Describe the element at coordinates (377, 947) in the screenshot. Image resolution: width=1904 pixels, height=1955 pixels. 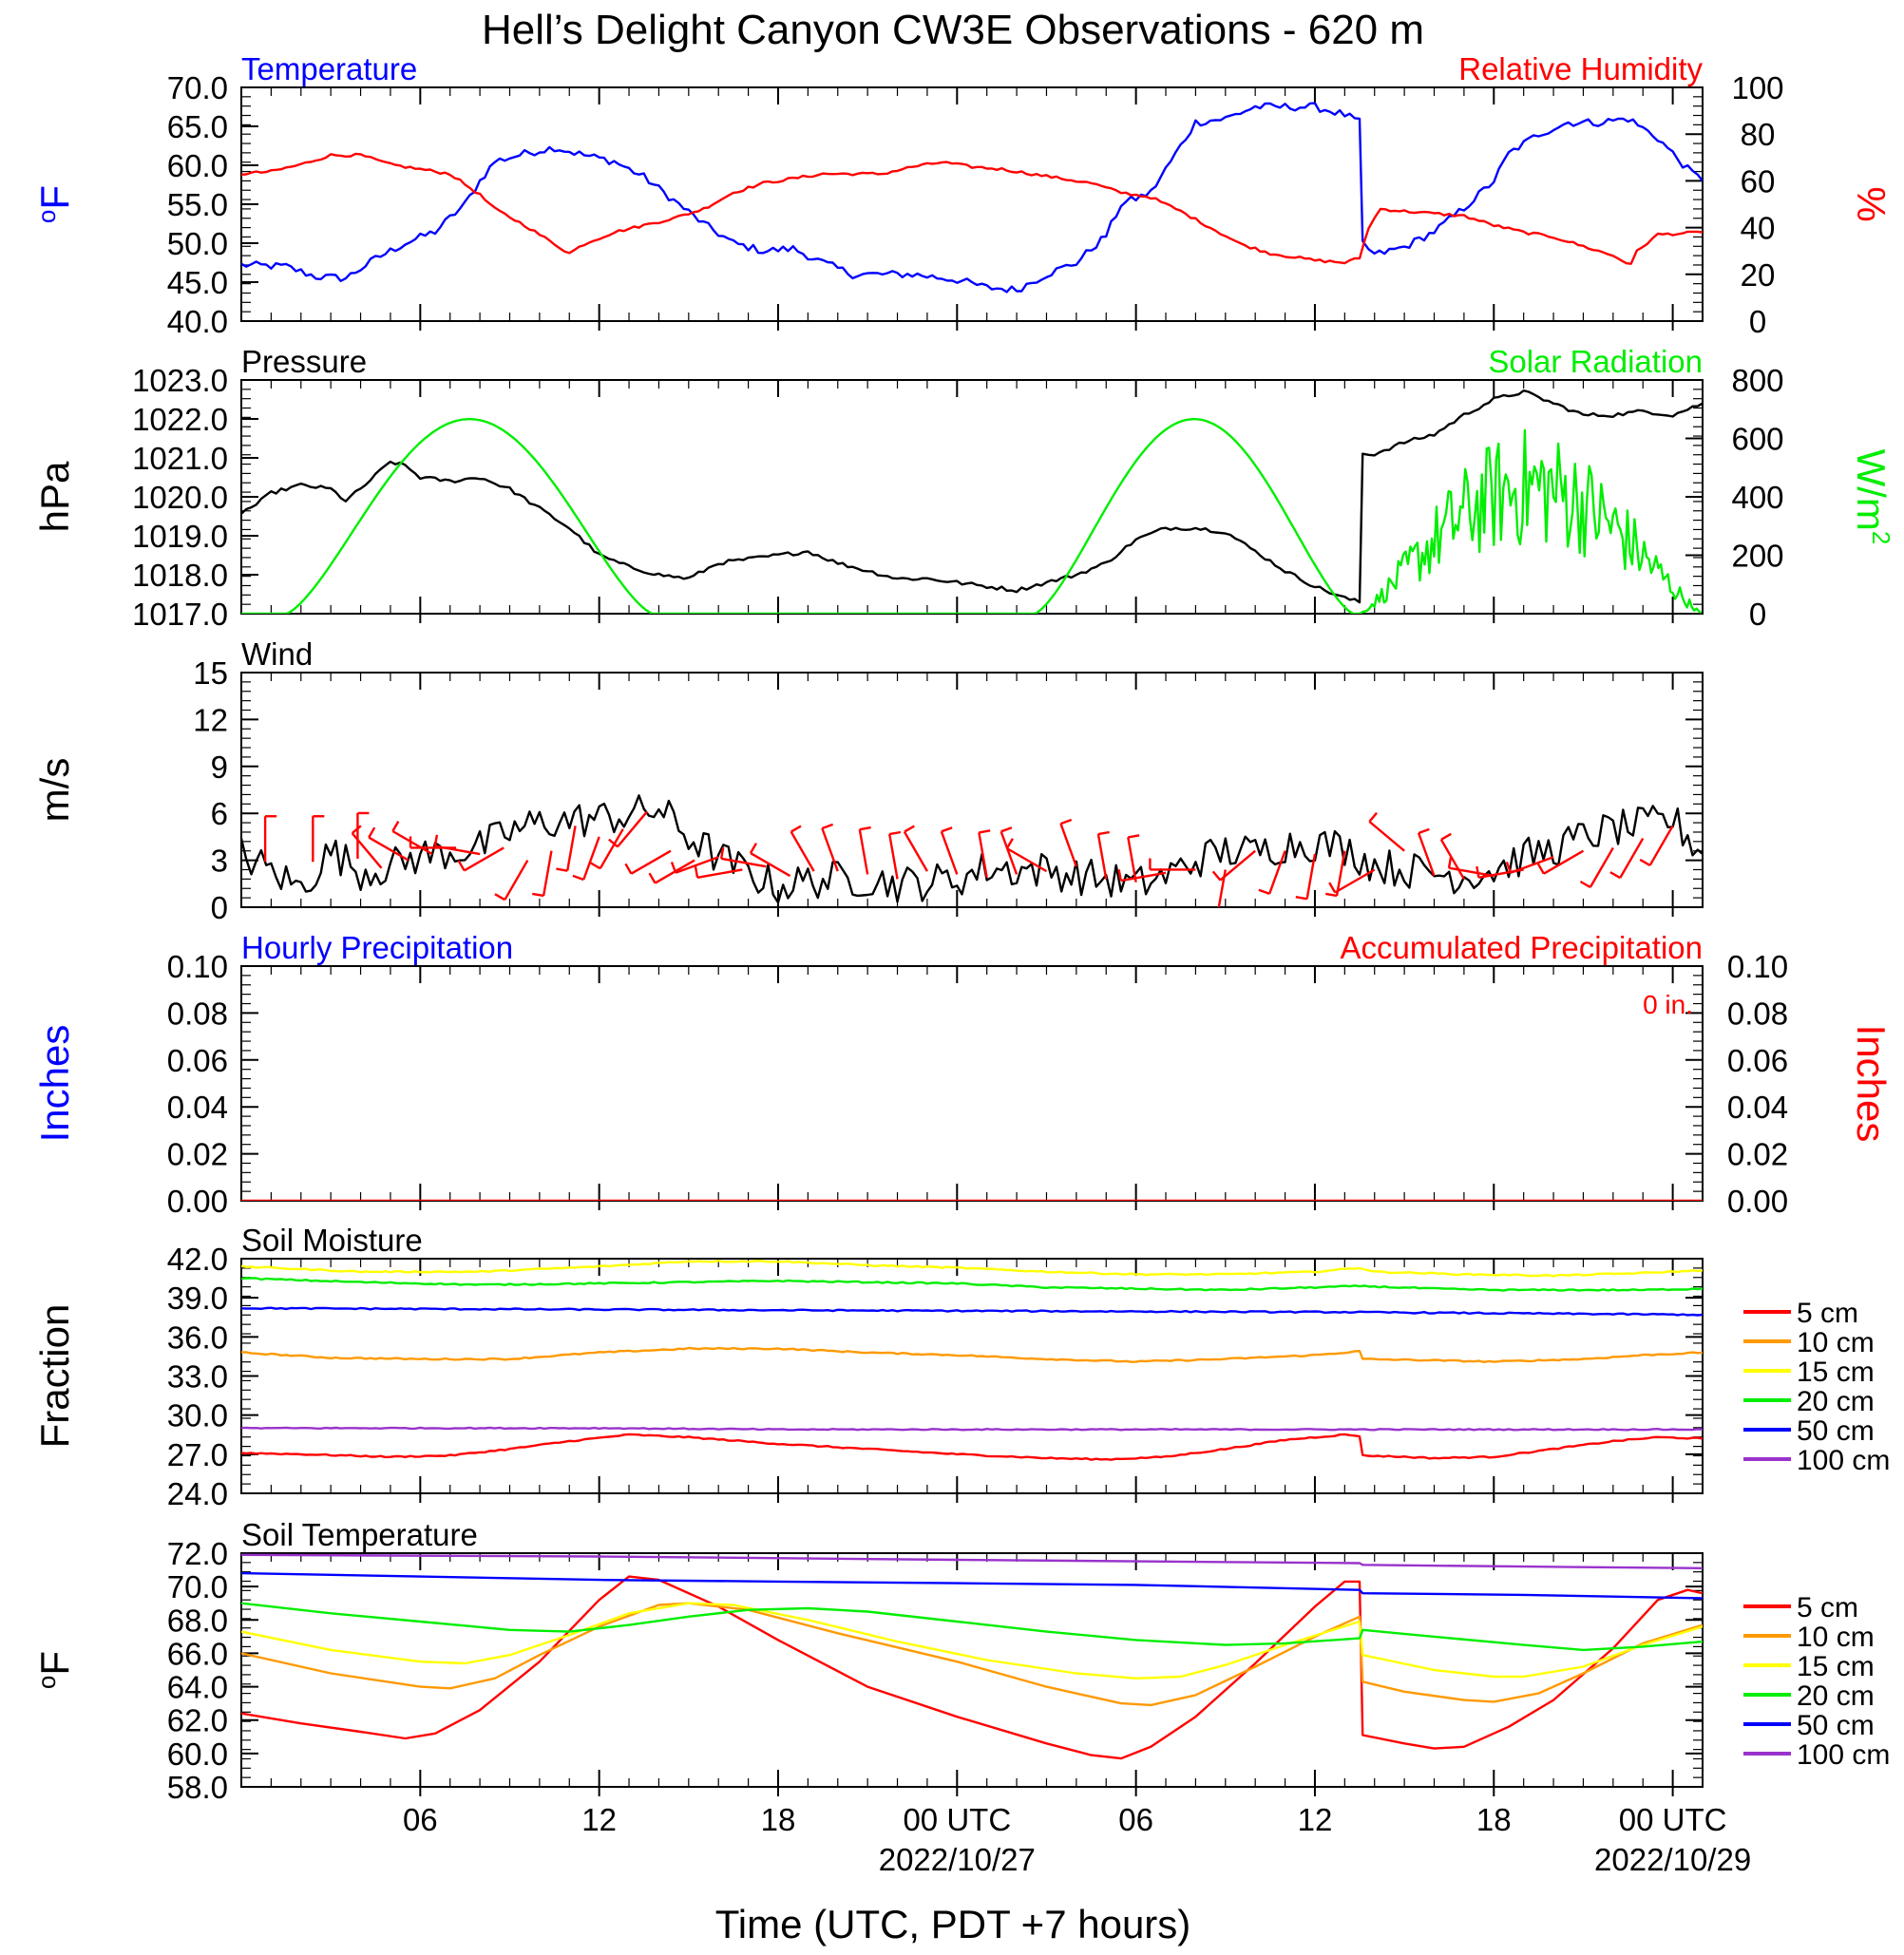
I see `panel-title-left: Hourly Precipitation` at that location.